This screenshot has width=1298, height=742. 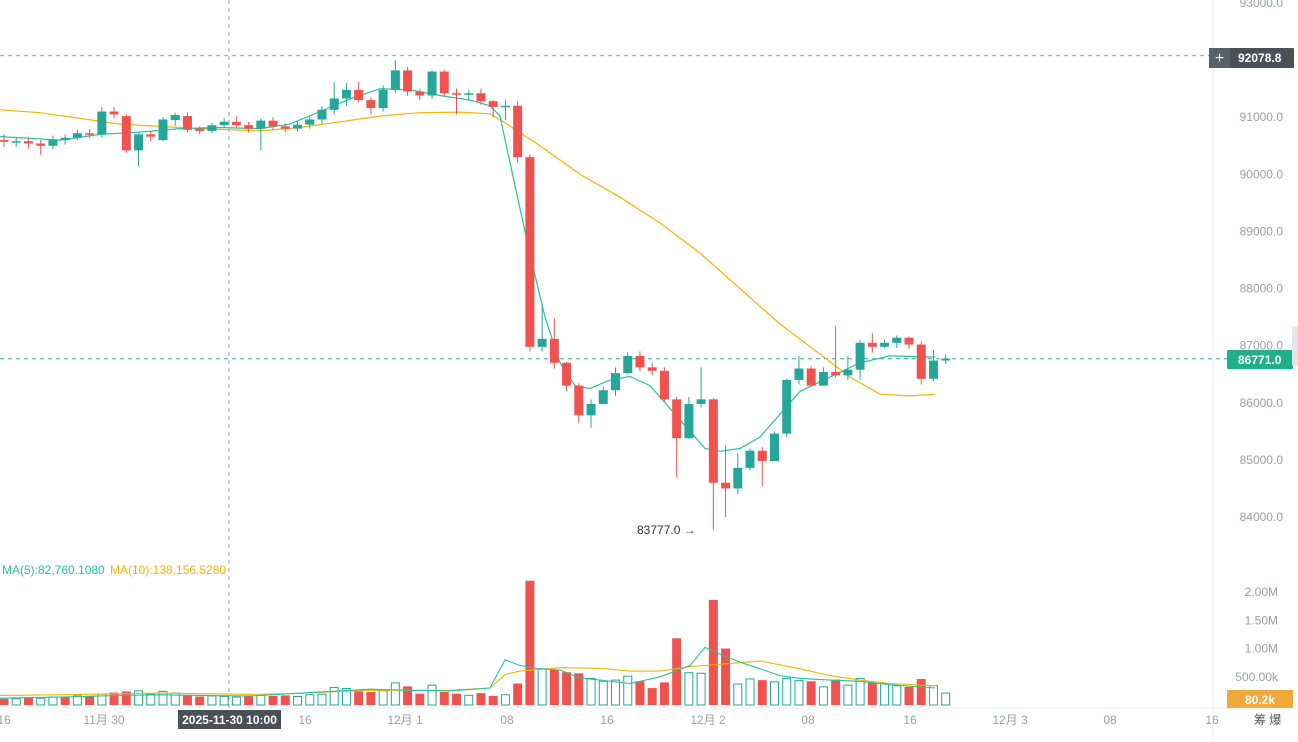 I want to click on price-tick-label: 86000.0, so click(x=1262, y=403).